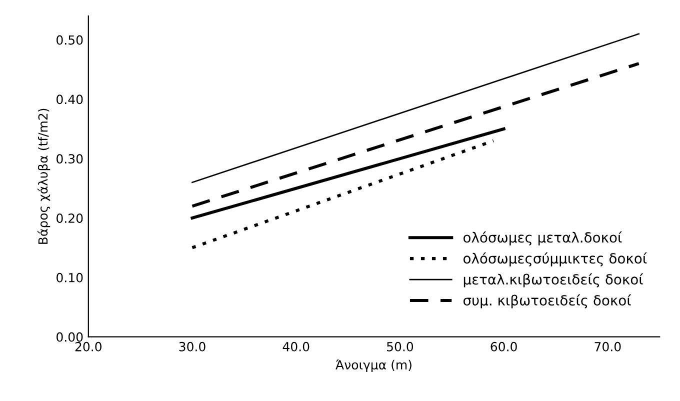  I want to click on x-tick-label: 30.0, so click(192, 347).